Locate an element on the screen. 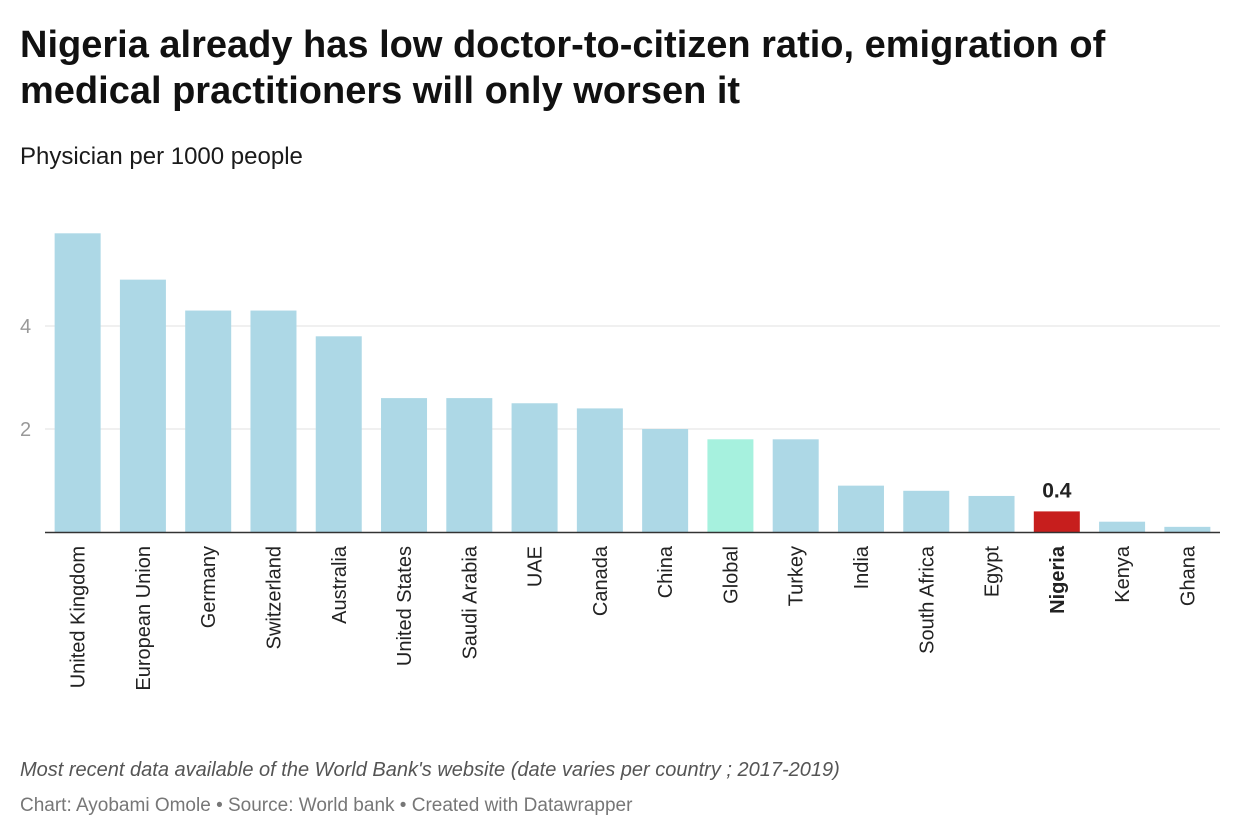  x-tick-label: South Africa is located at coordinates (927, 599).